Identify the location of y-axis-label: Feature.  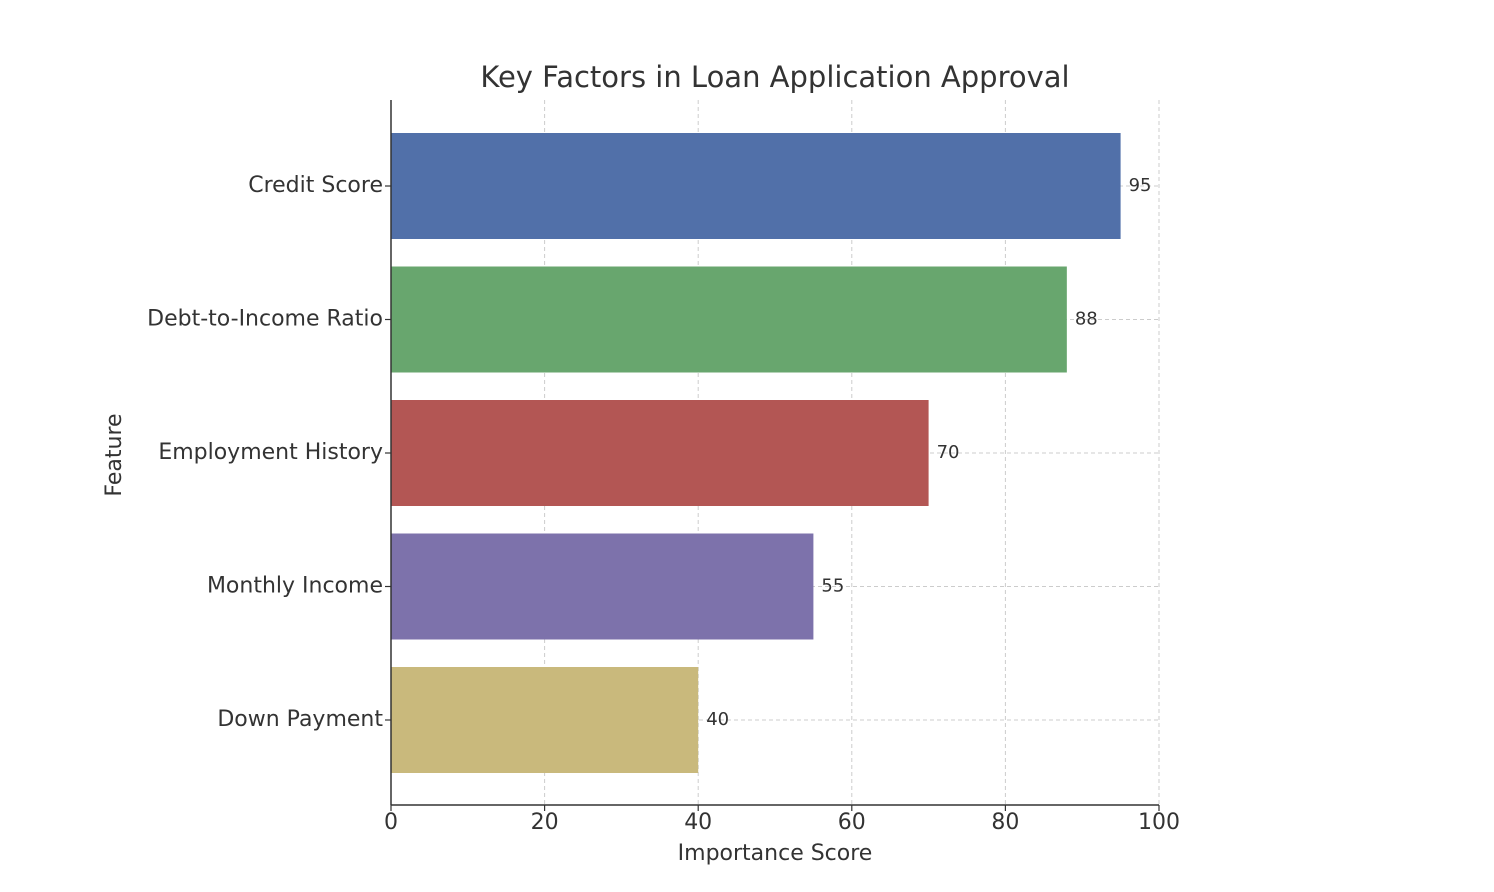
(114, 454).